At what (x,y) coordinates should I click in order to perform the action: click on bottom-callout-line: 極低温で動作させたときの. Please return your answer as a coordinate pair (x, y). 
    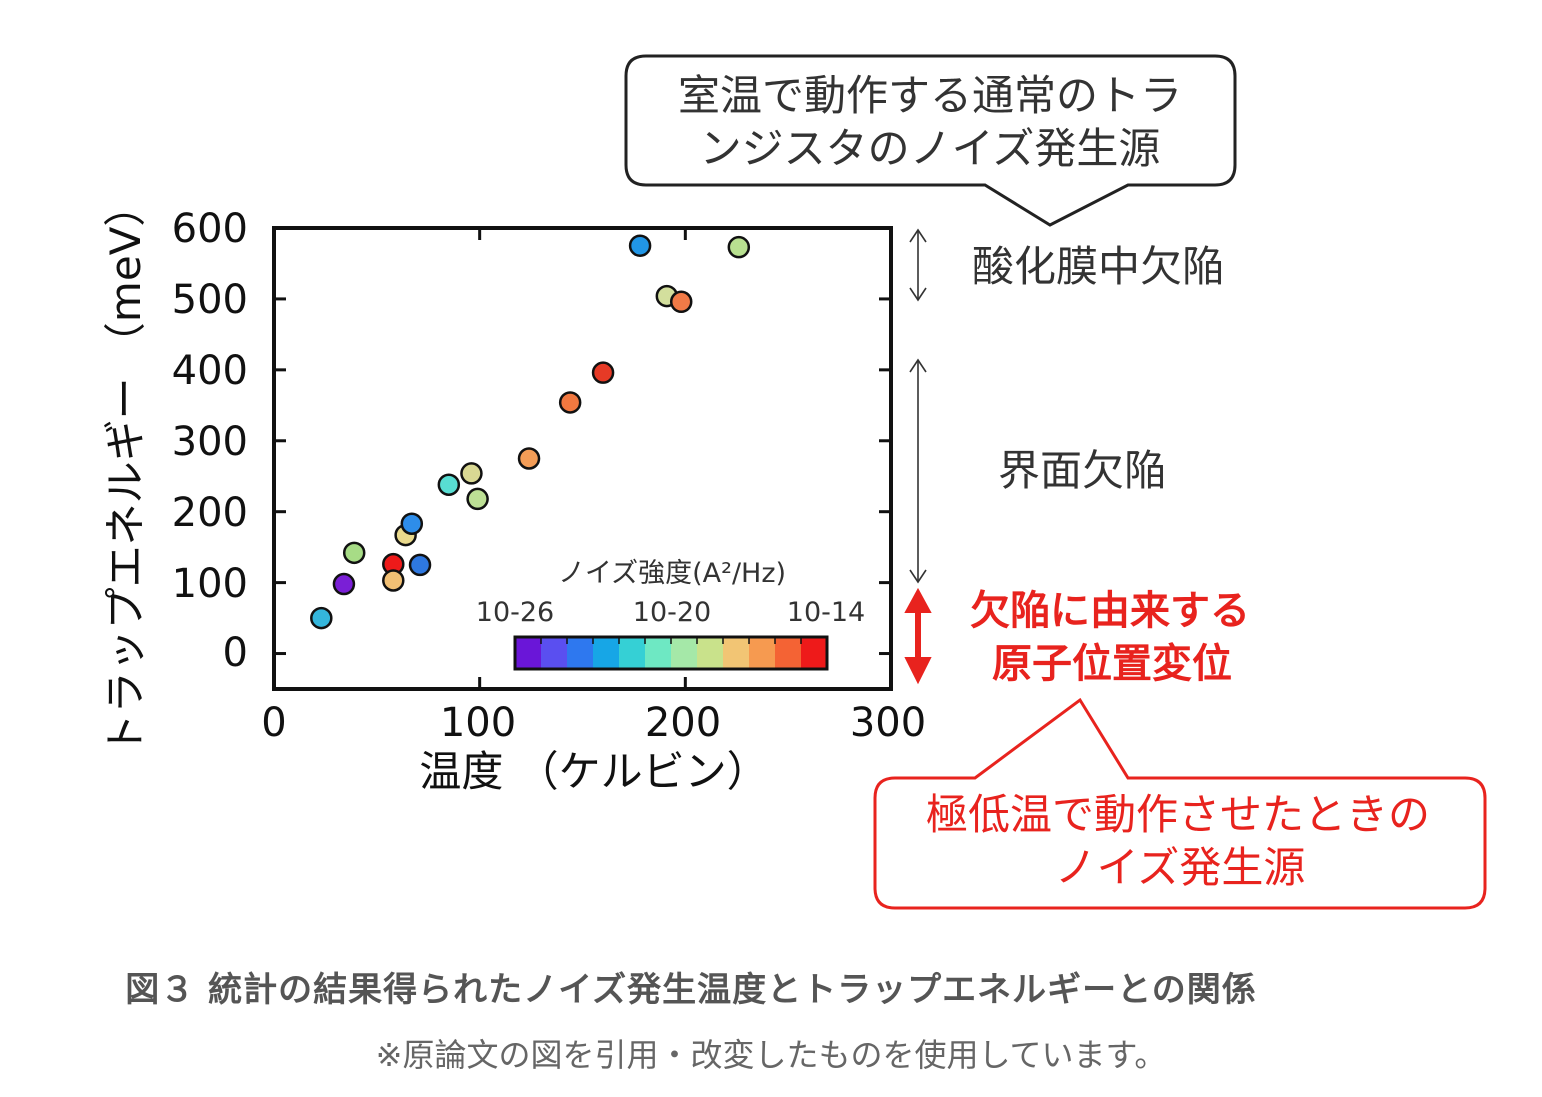
    Looking at the image, I should click on (1178, 814).